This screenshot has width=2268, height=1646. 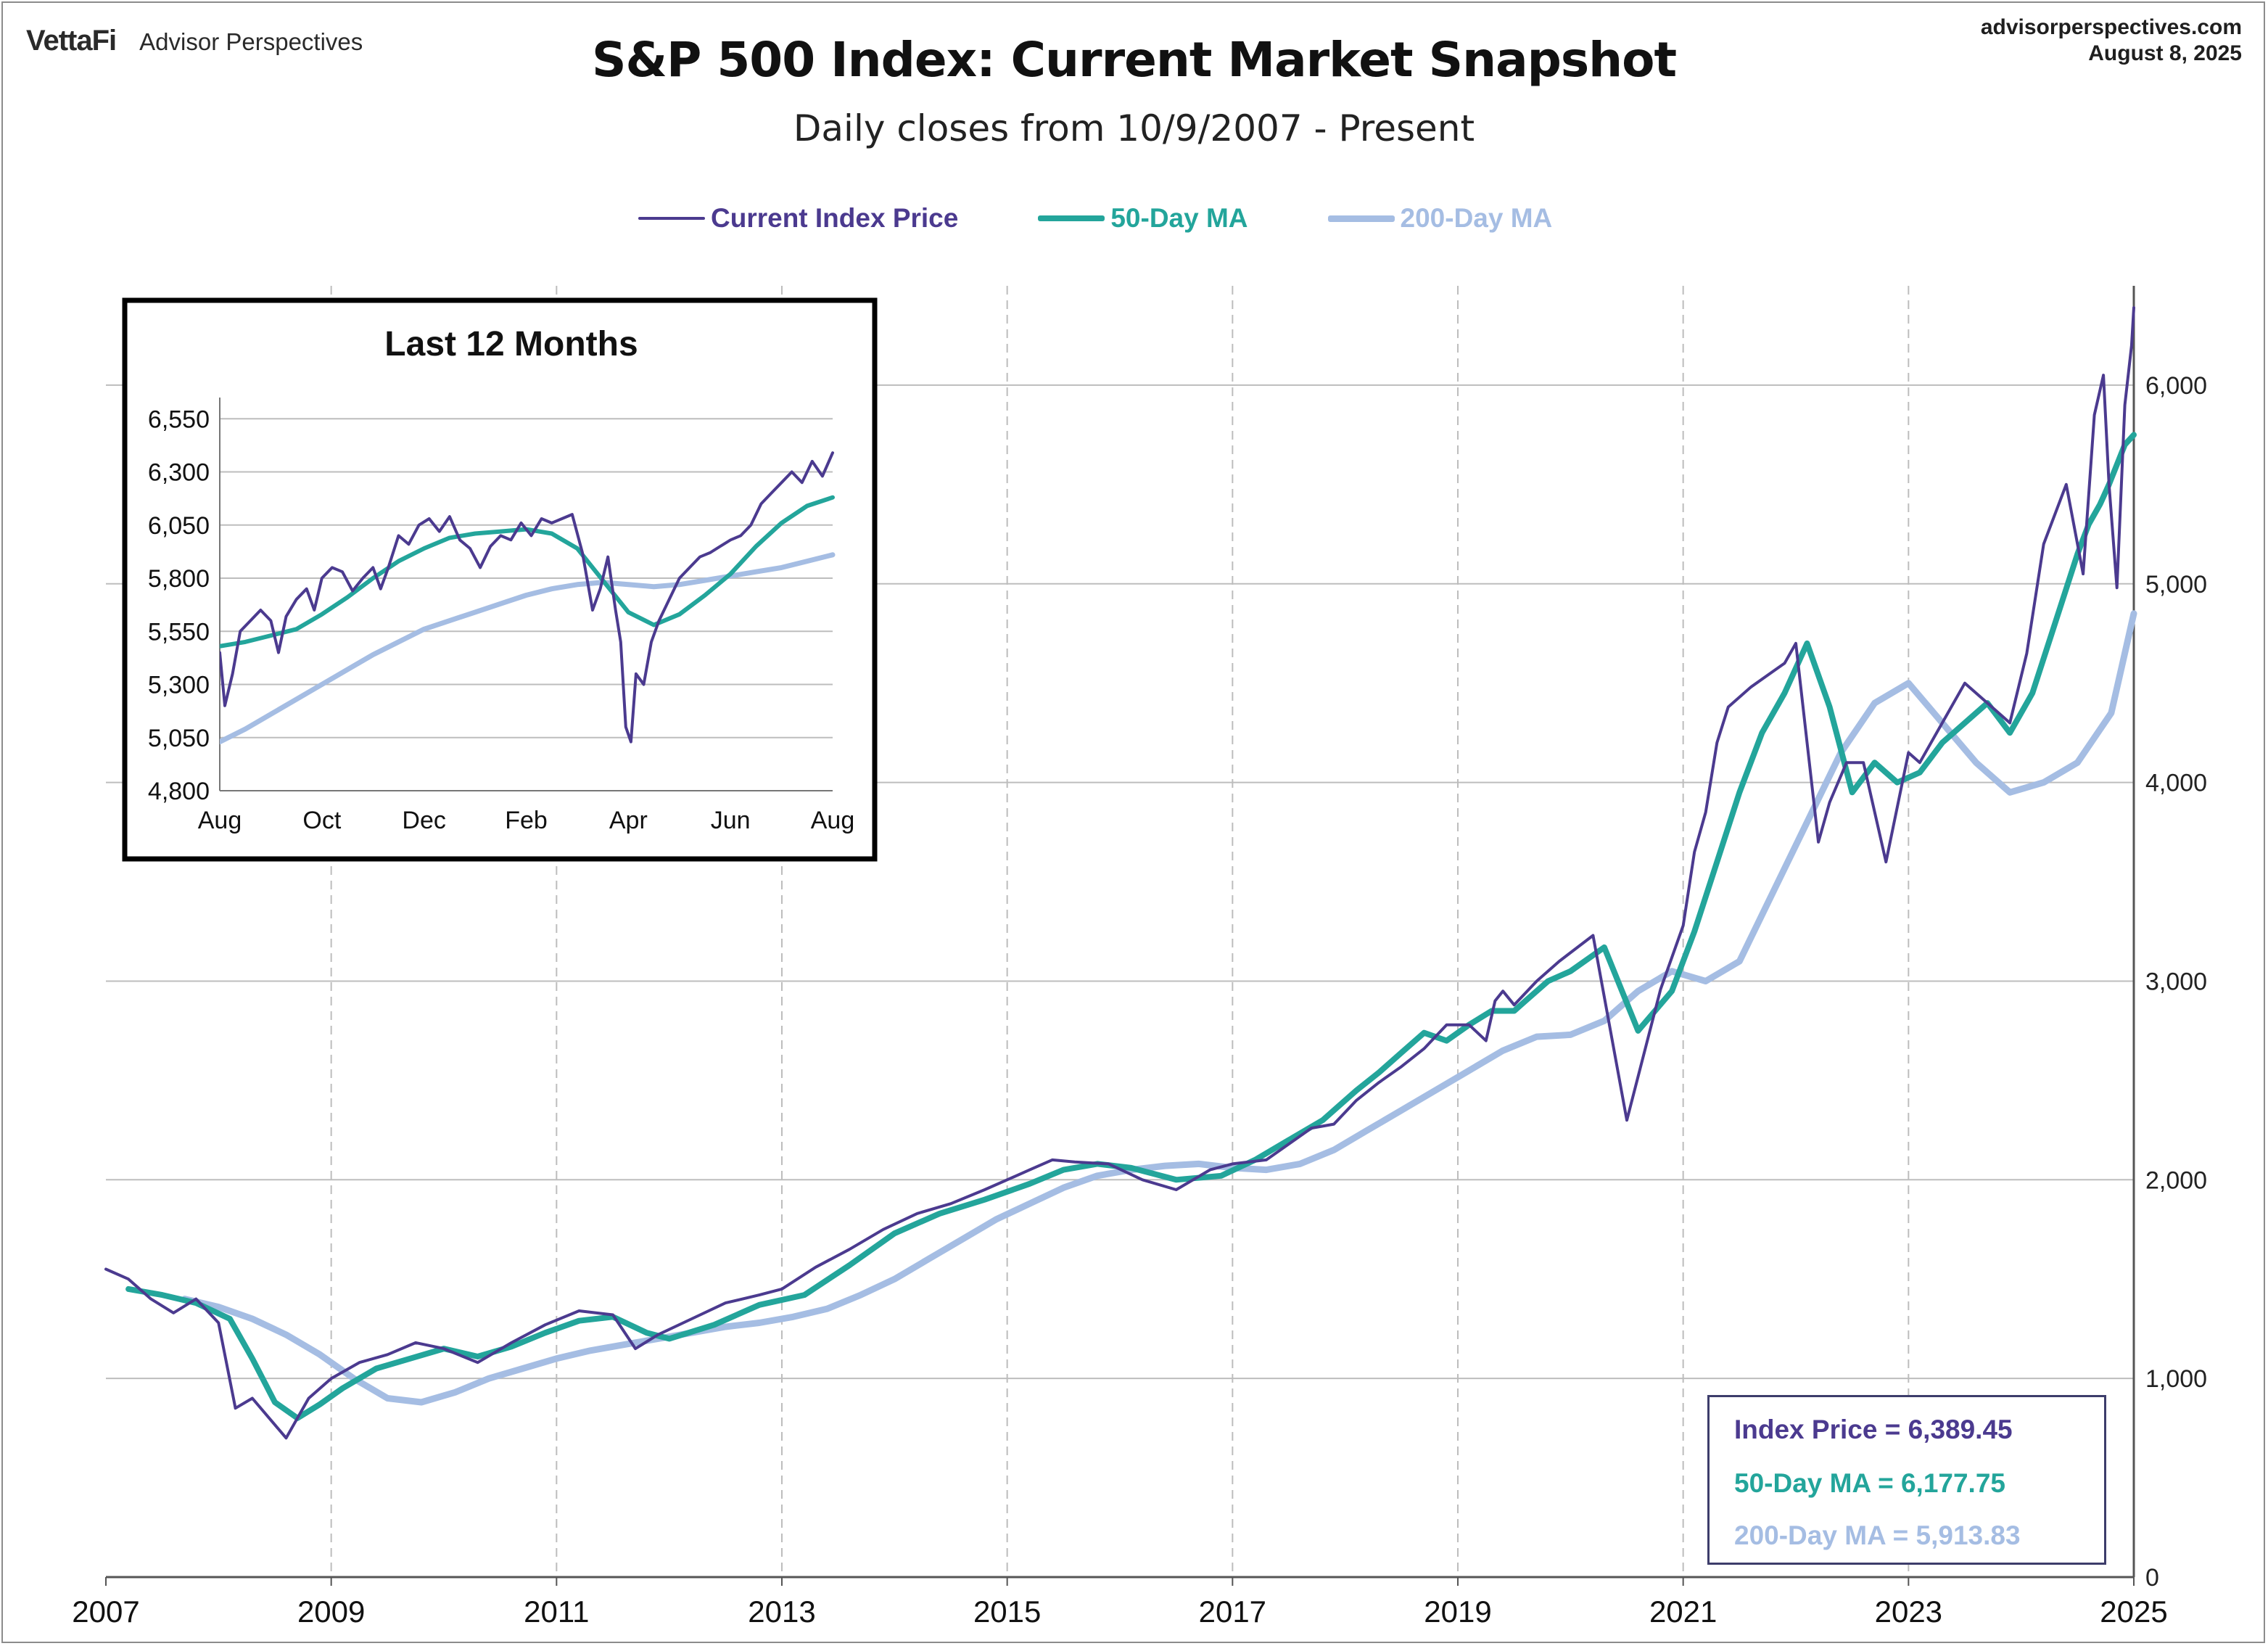 I want to click on legend-item-price: Current Index Price, so click(x=798, y=218).